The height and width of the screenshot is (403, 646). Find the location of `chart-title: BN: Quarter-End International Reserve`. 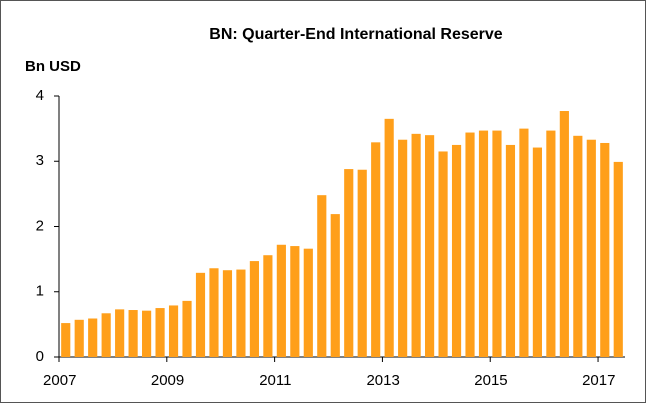

chart-title: BN: Quarter-End International Reserve is located at coordinates (356, 34).